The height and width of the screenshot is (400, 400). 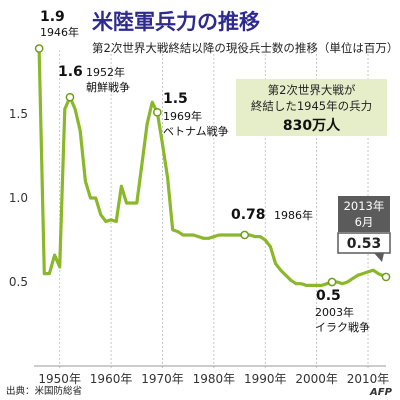 I want to click on source-note: 出典：米国防総省, so click(x=44, y=391).